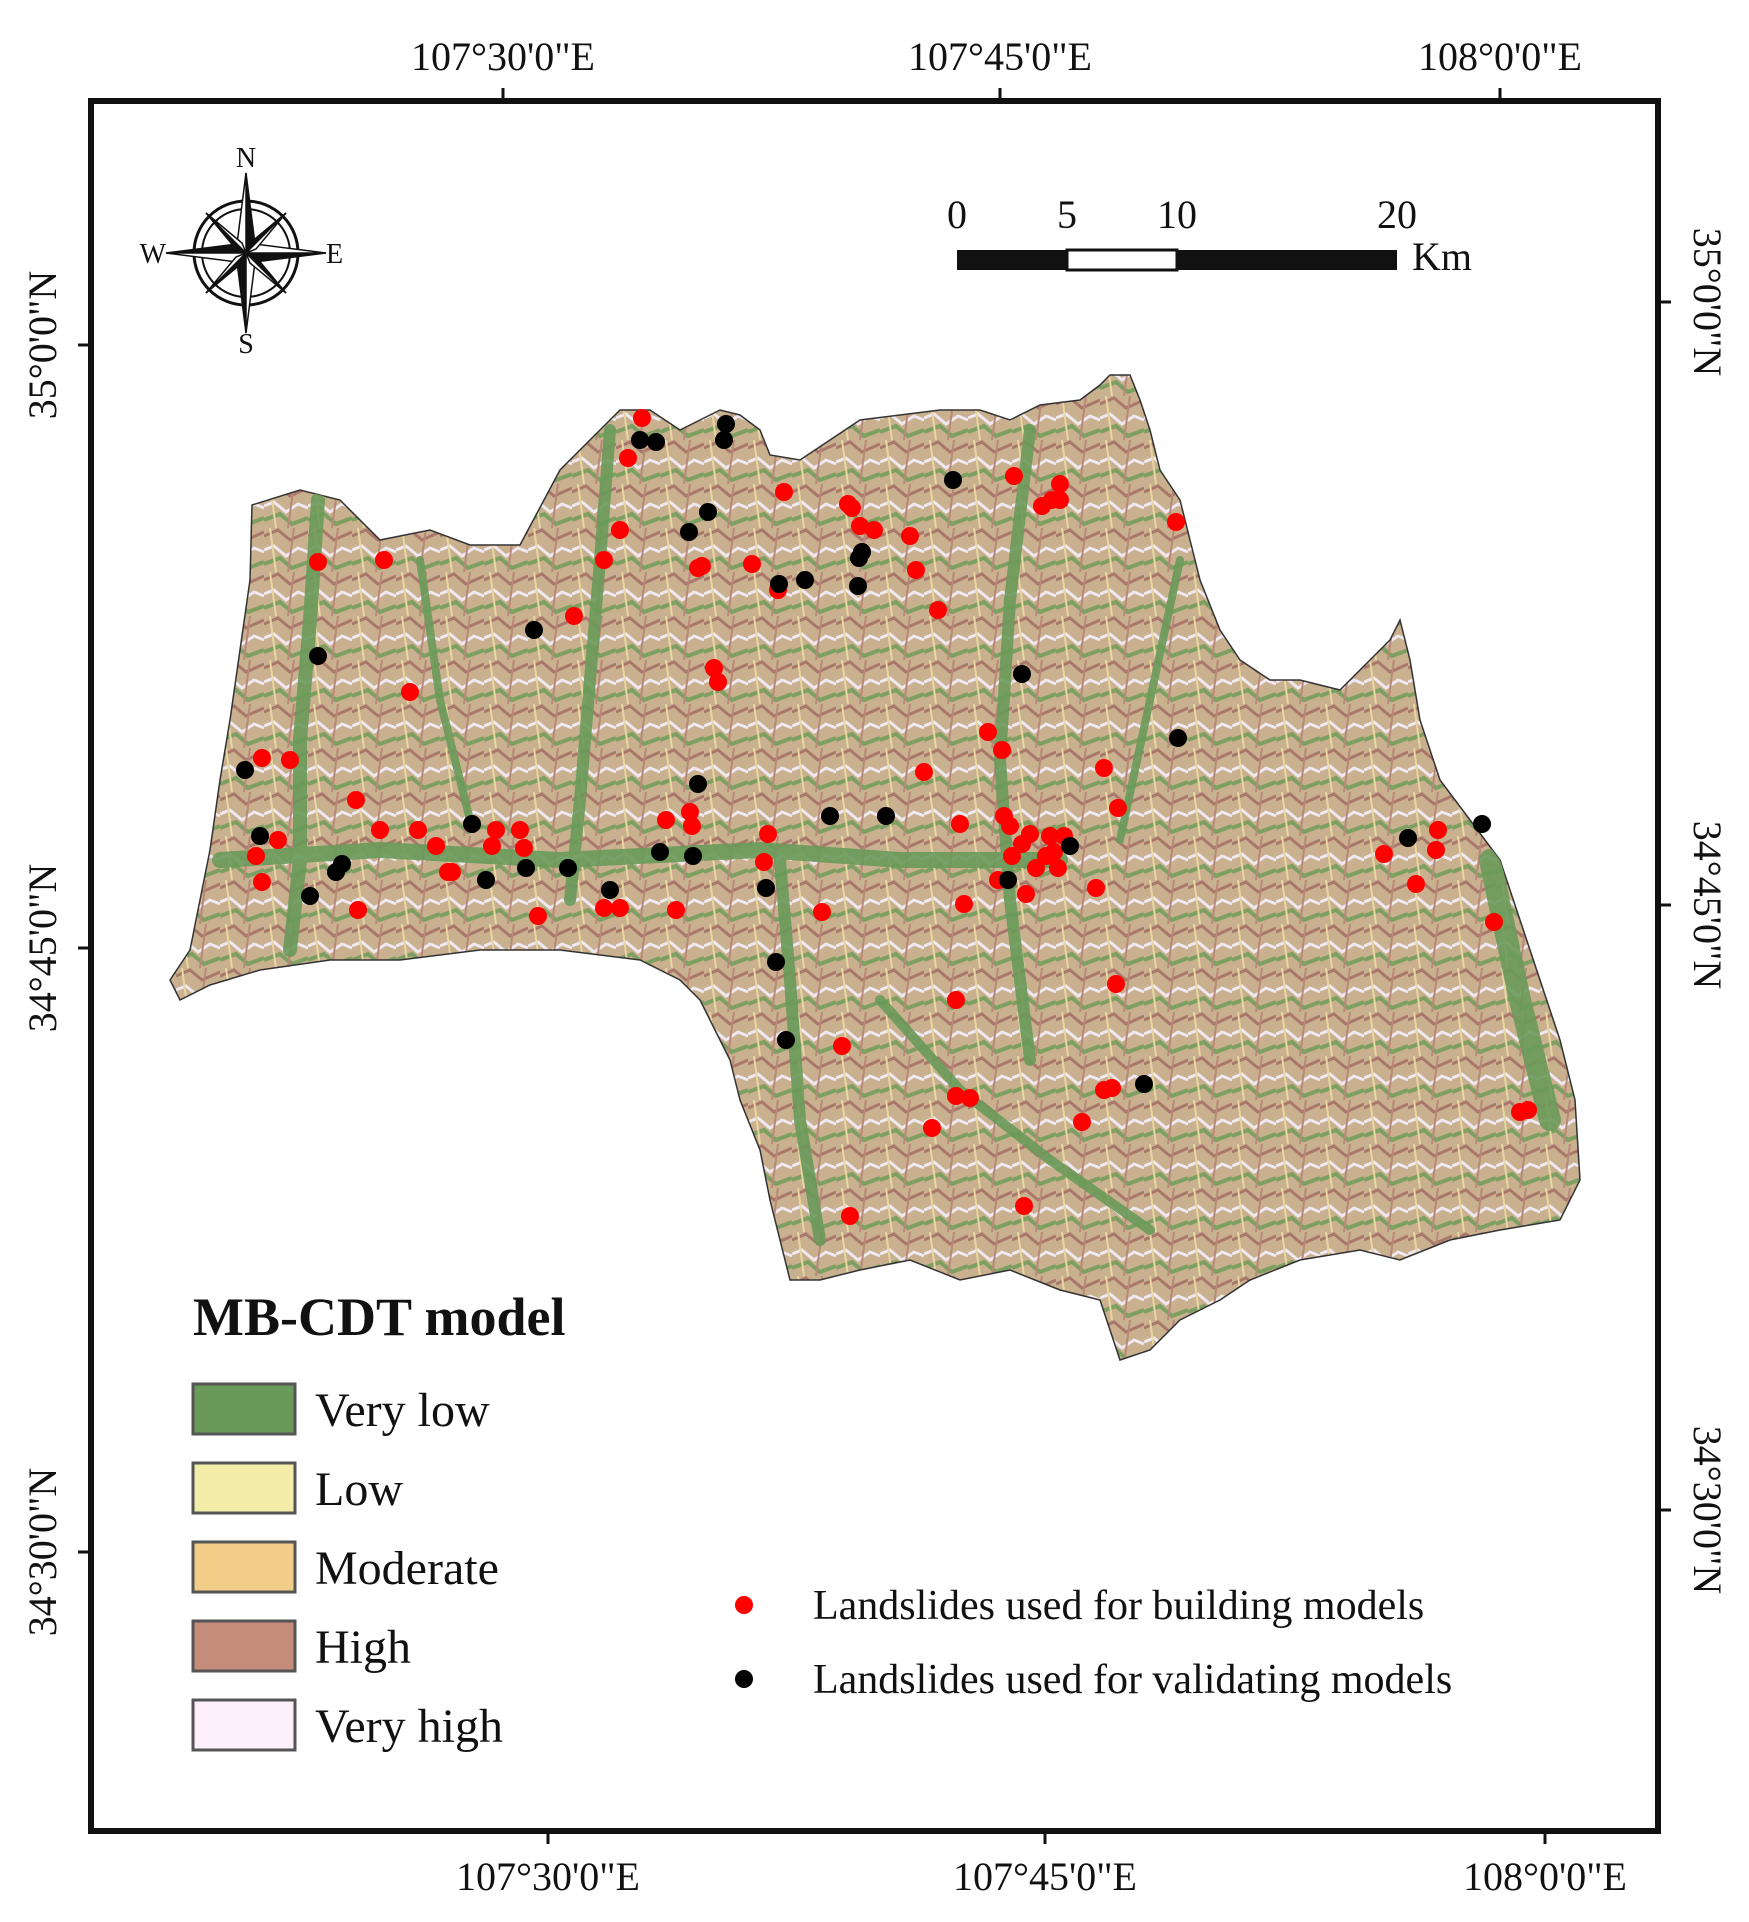  I want to click on building-point-label: Landslides used for building models, so click(1118, 1606).